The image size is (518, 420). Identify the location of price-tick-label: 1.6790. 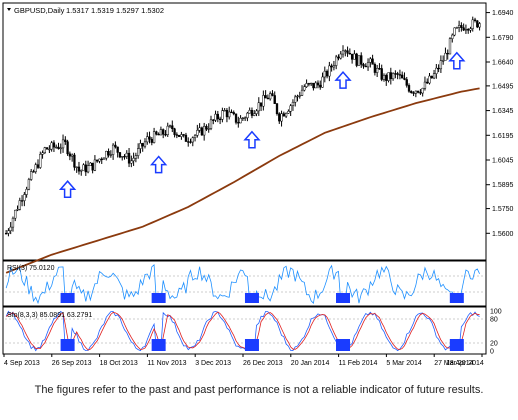
(503, 38).